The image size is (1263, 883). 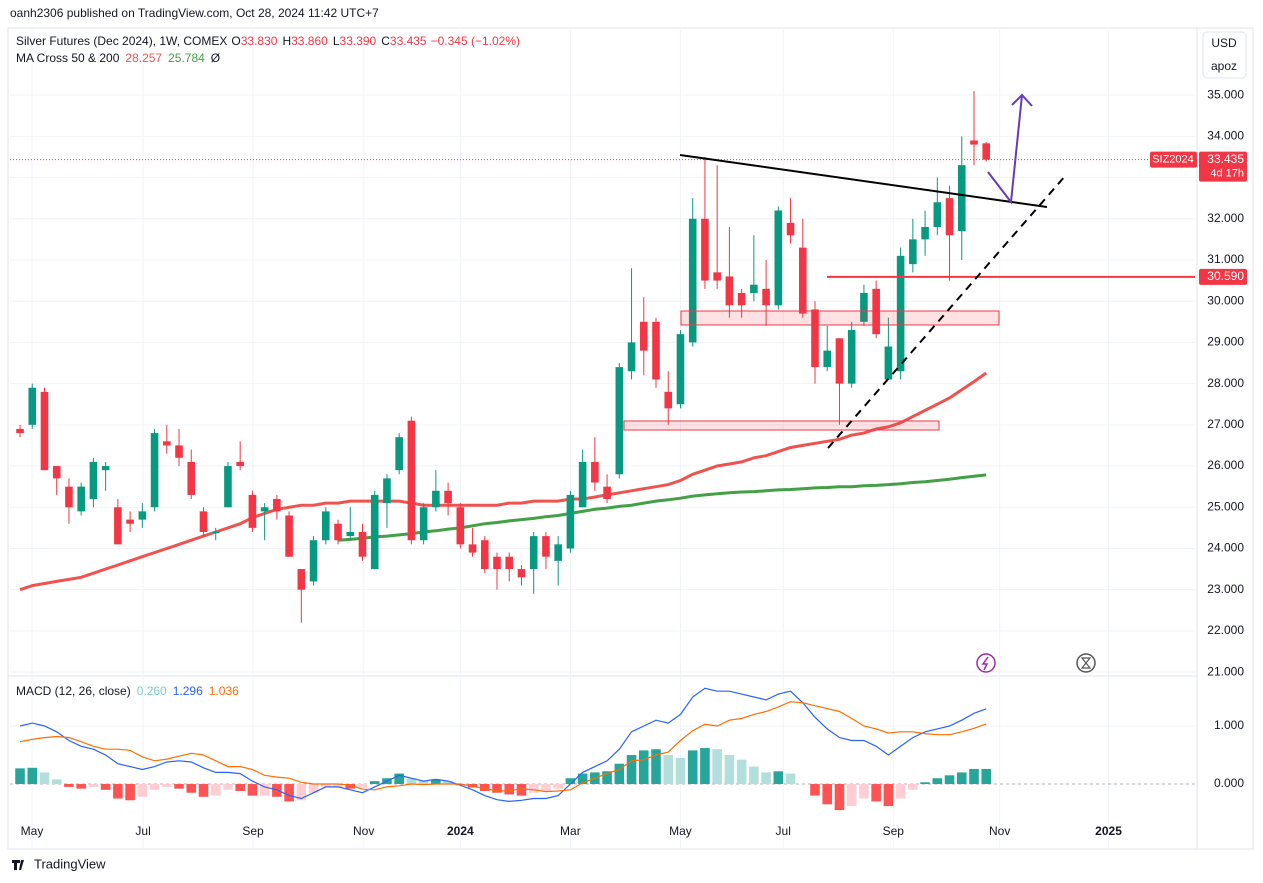 What do you see at coordinates (1225, 136) in the screenshot?
I see `y-tick-label: 34.000` at bounding box center [1225, 136].